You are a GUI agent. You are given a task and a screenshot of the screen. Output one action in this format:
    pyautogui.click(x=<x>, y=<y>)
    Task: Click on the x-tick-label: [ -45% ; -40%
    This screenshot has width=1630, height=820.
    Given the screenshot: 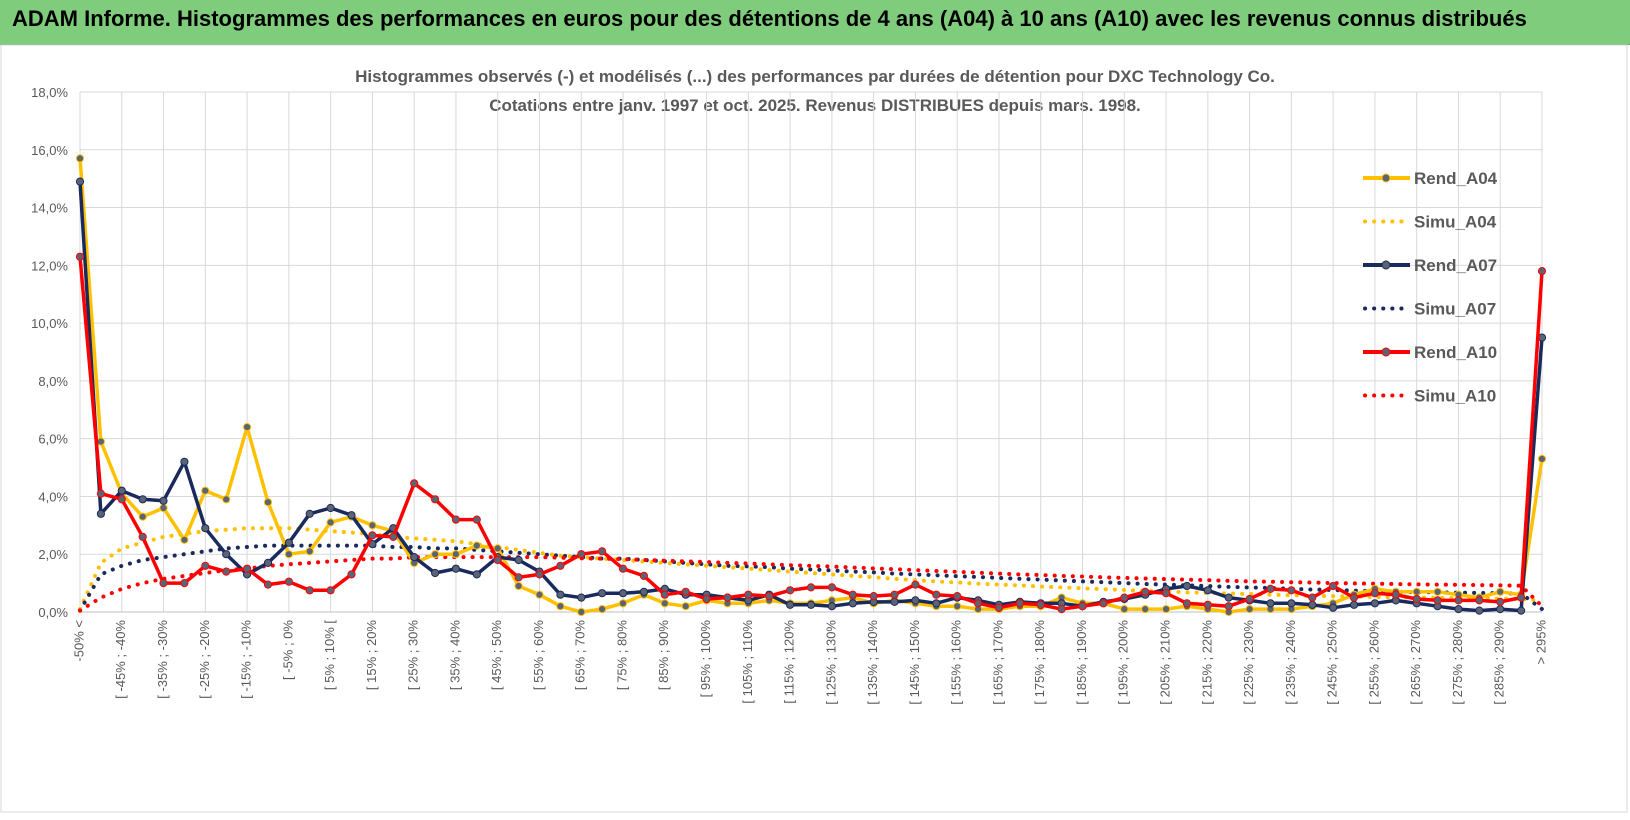 What is the action you would take?
    pyautogui.click(x=120, y=659)
    